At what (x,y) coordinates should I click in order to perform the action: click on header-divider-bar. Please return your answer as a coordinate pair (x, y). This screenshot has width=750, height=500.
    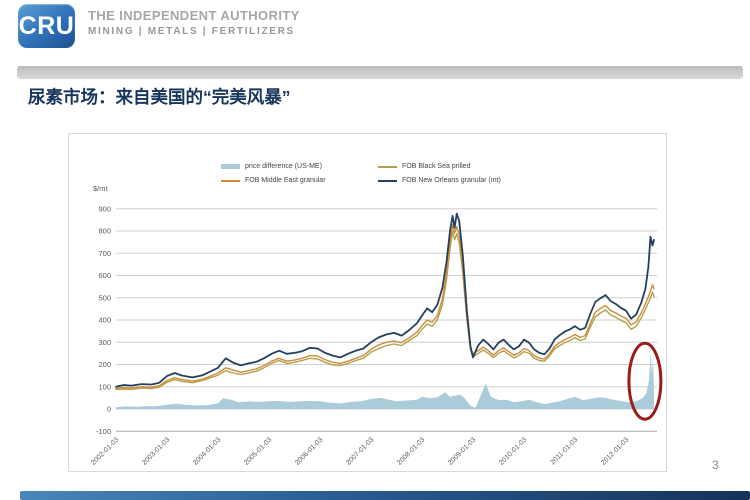
    Looking at the image, I should click on (380, 72).